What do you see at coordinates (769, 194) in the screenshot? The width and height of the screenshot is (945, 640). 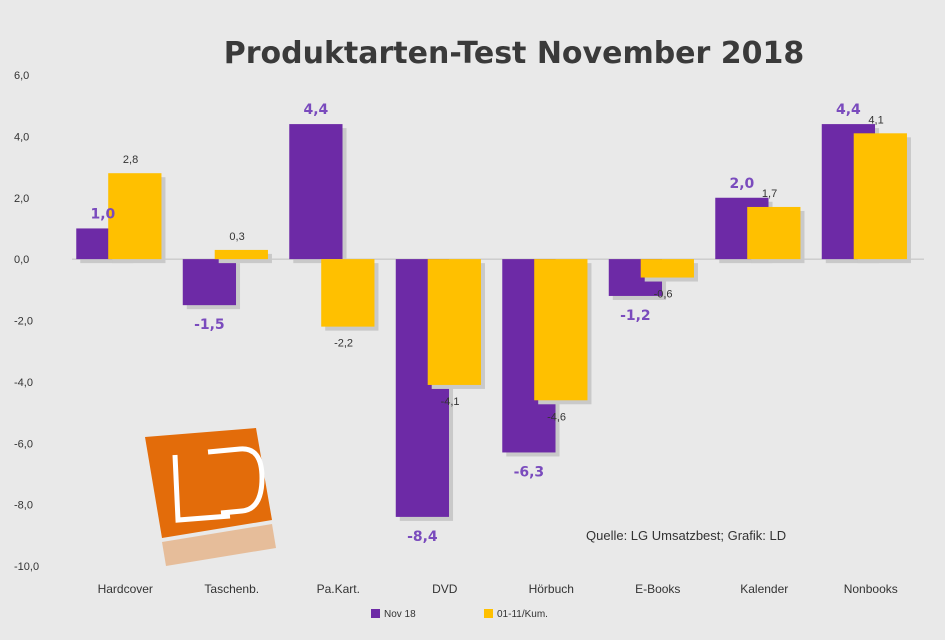 I see `data-label-kum: 1,7` at bounding box center [769, 194].